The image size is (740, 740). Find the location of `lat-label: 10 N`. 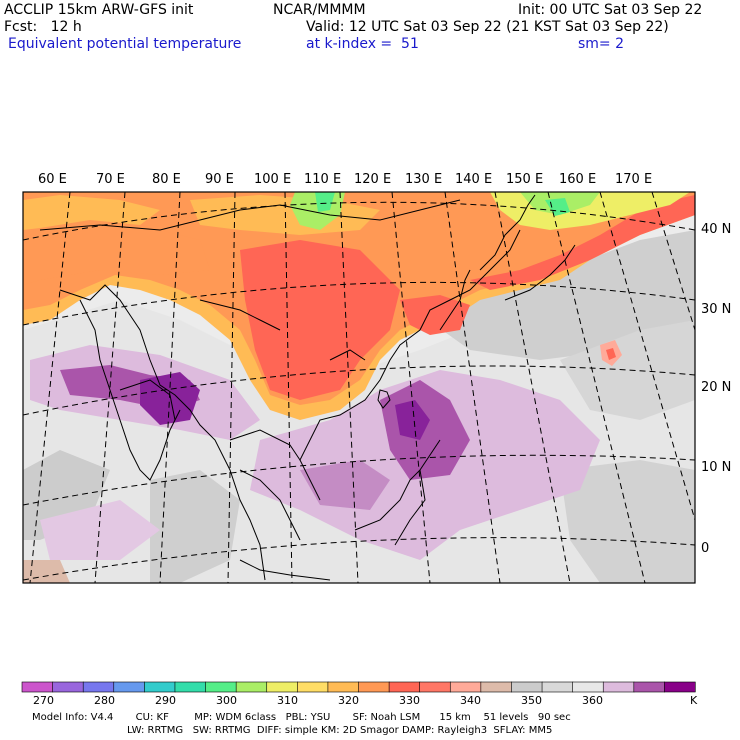

lat-label: 10 N is located at coordinates (716, 467).